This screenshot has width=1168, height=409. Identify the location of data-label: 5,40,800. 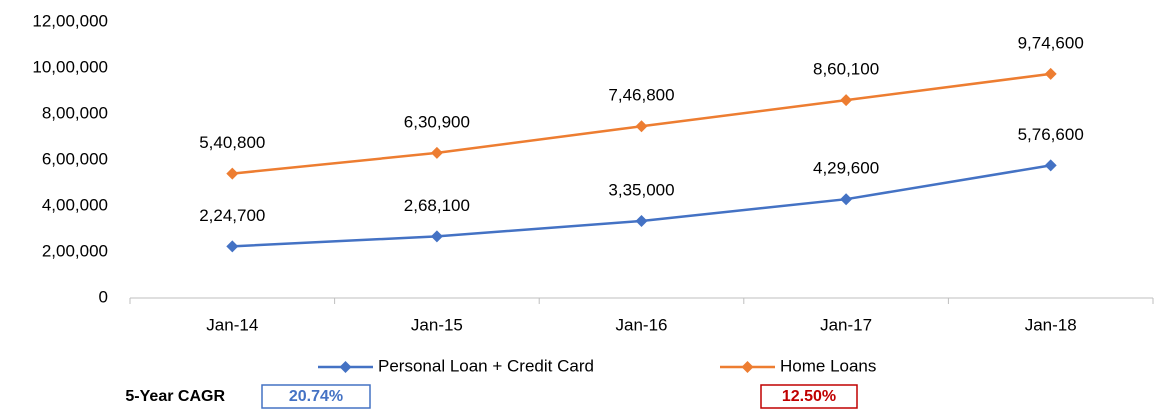
(232, 142).